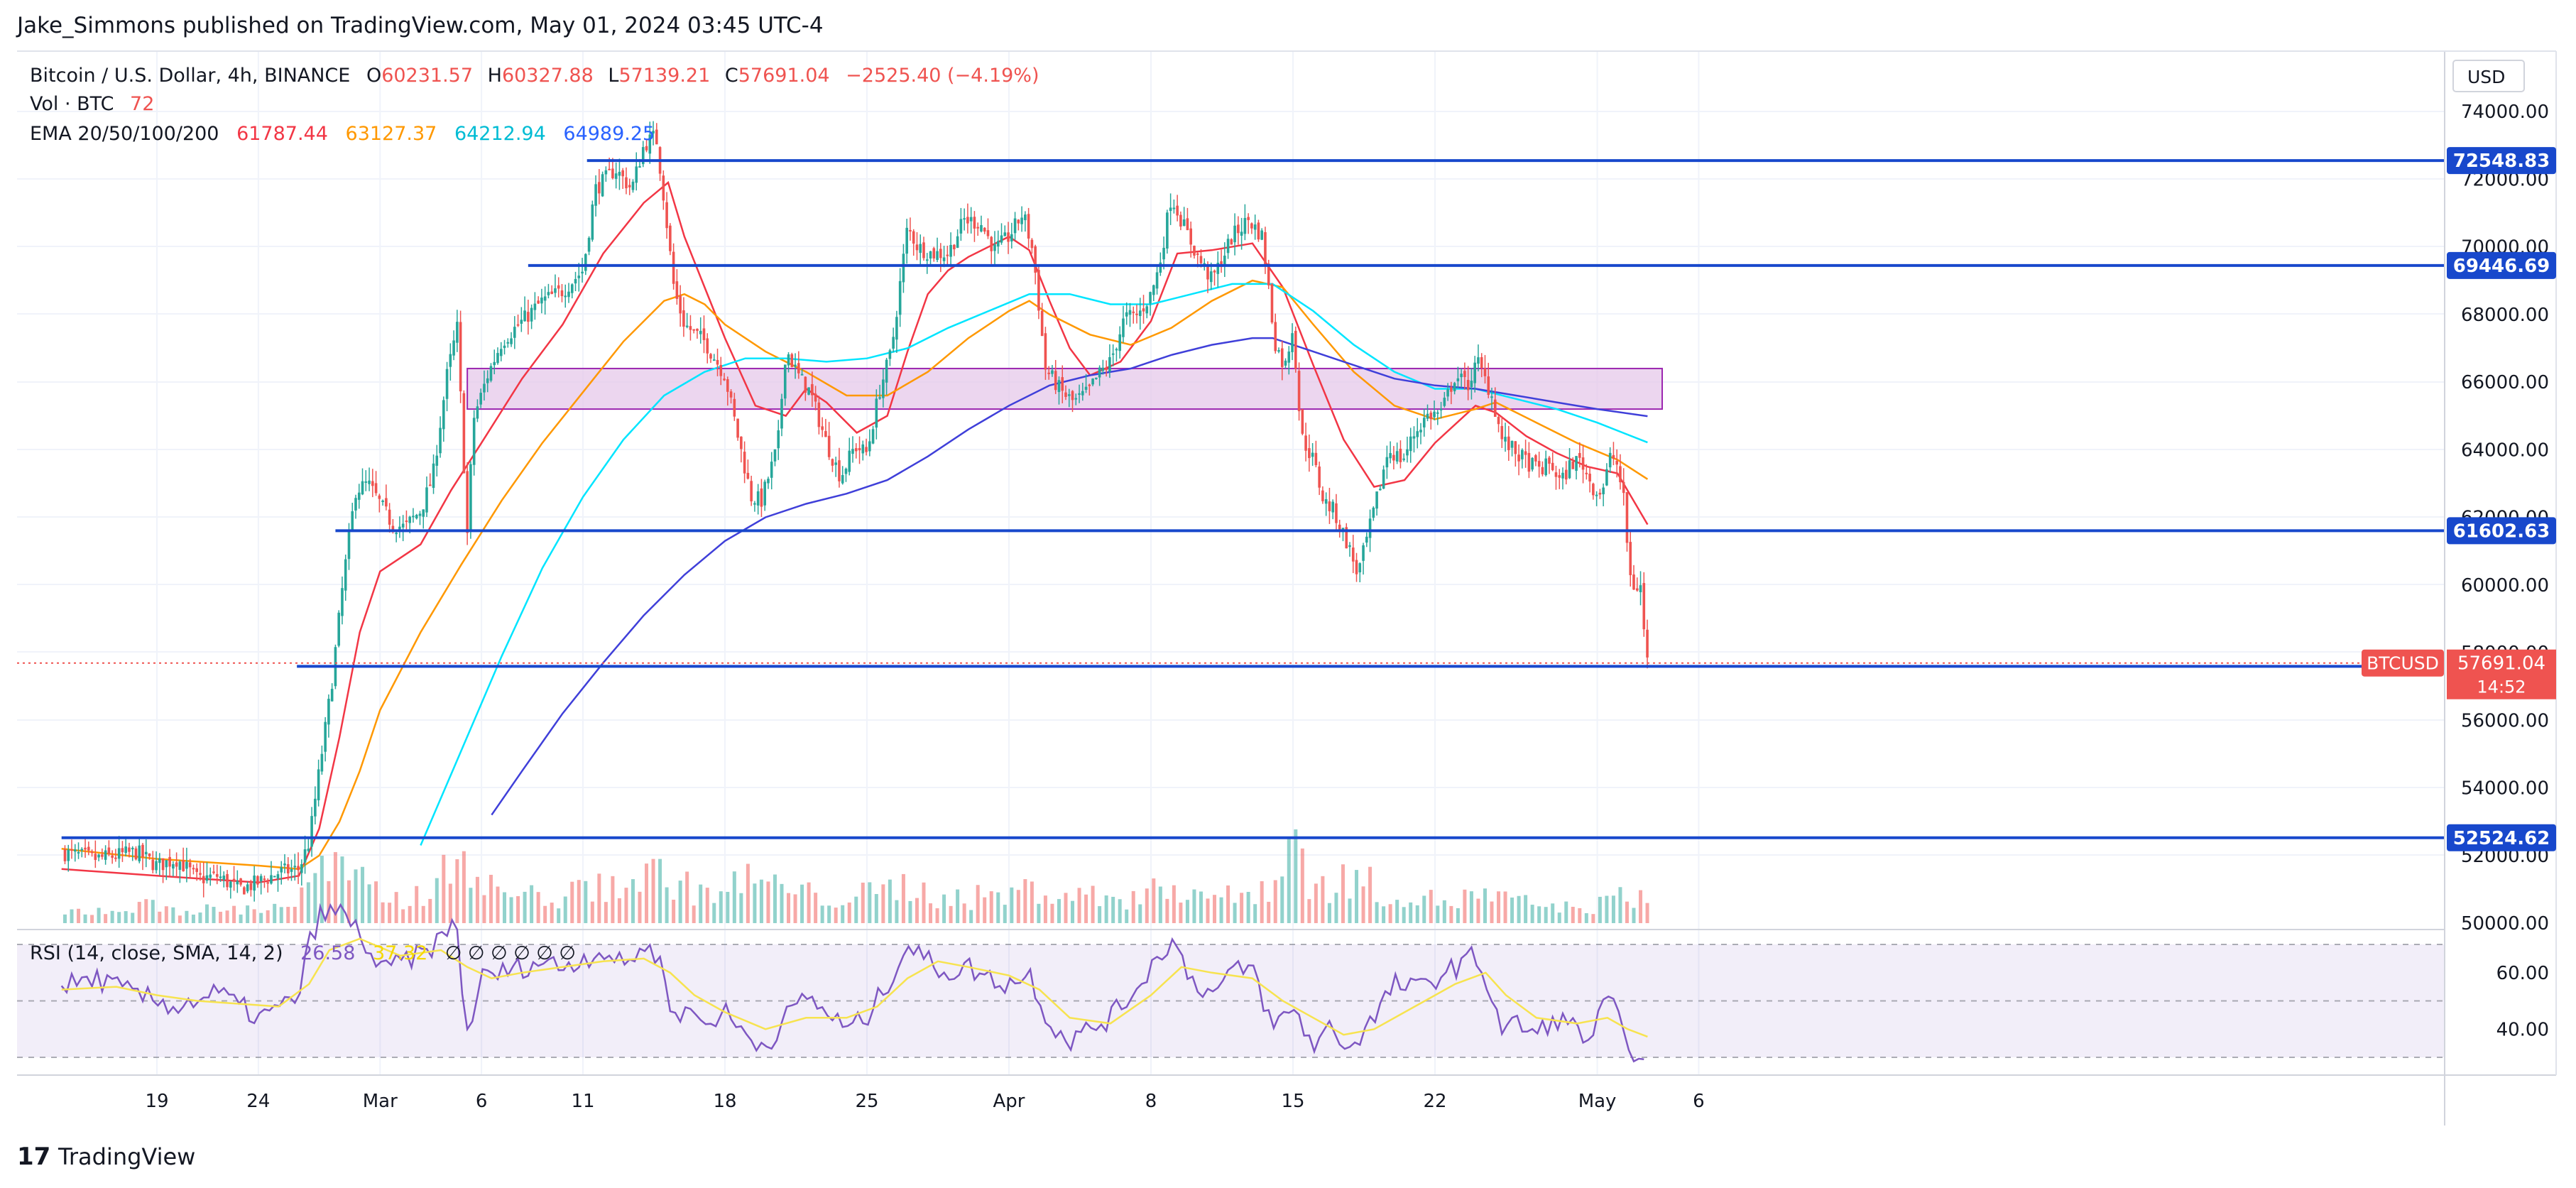  I want to click on price-tick-label: 60000.00, so click(2505, 585).